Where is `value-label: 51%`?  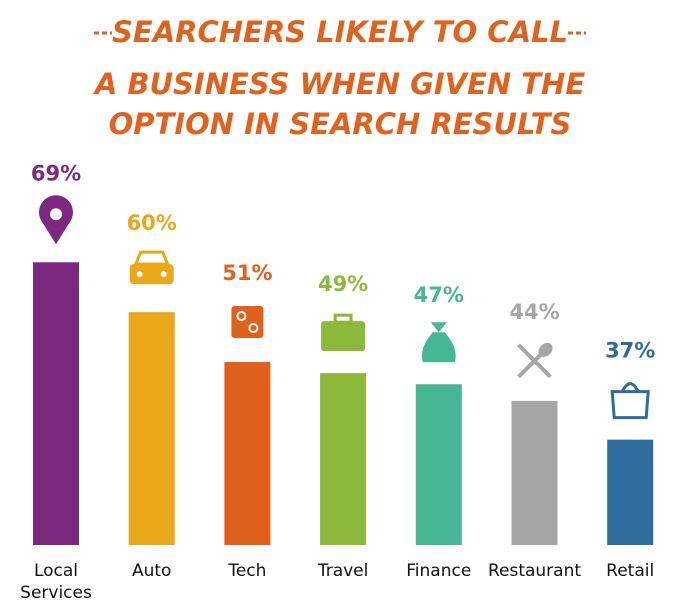 value-label: 51% is located at coordinates (247, 273).